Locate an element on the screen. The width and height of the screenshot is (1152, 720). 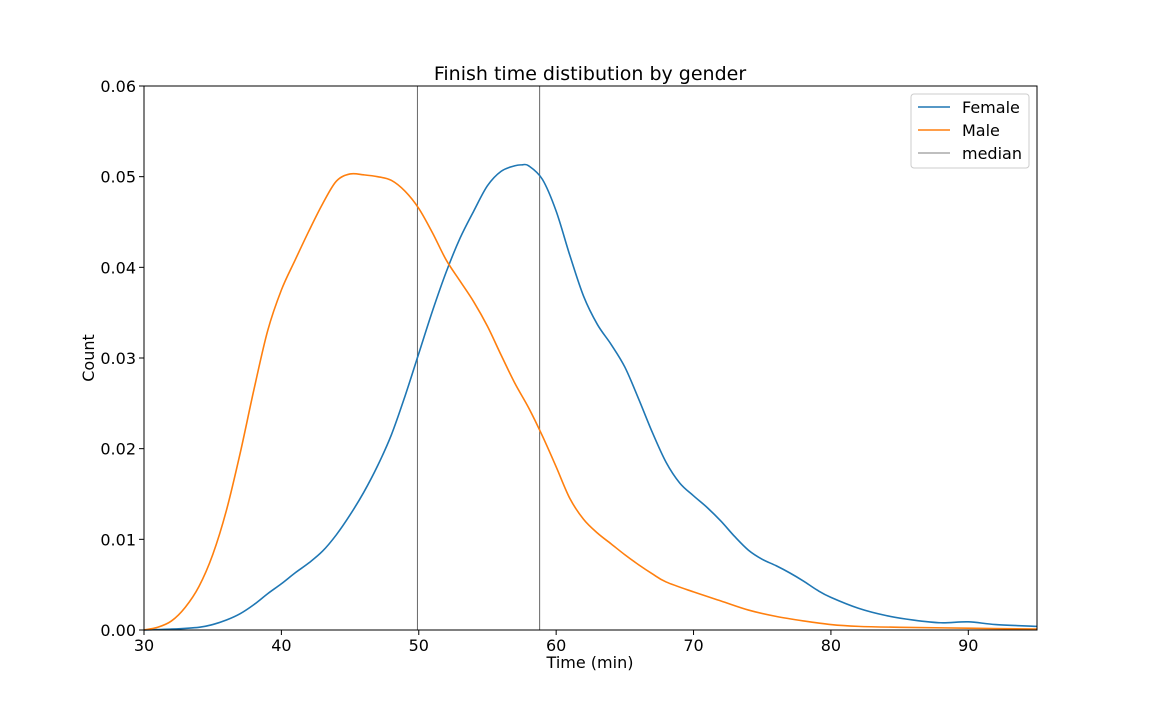
legend: Female Male median is located at coordinates (970, 131).